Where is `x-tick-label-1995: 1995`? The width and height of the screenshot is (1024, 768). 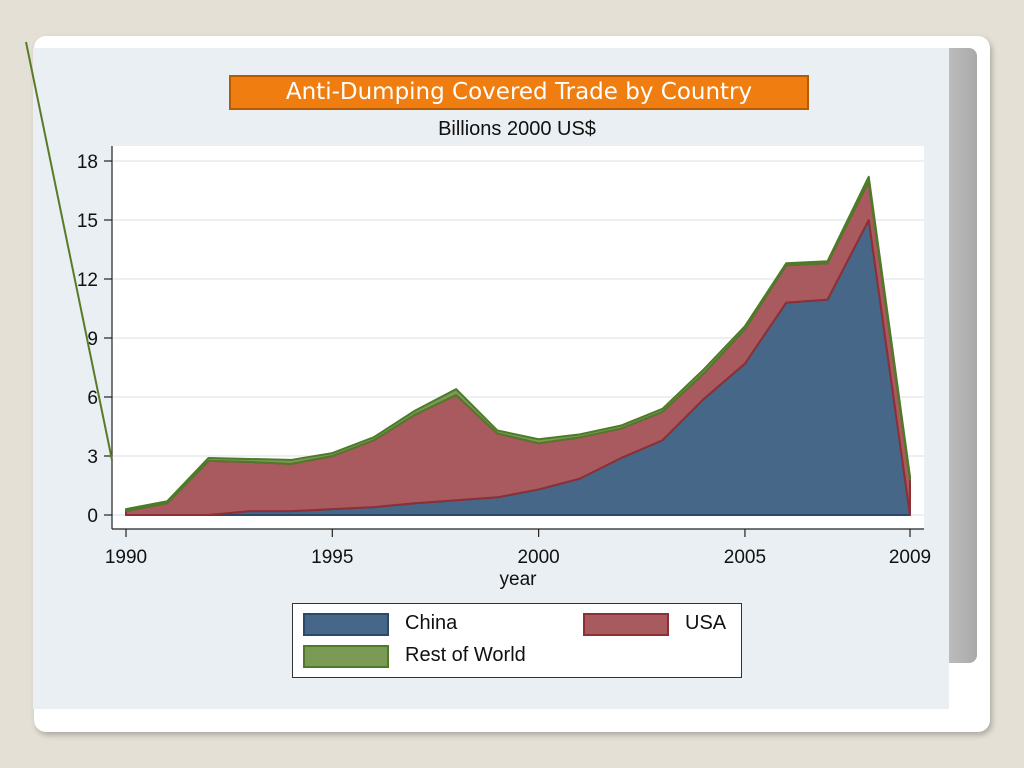
x-tick-label-1995: 1995 is located at coordinates (332, 557).